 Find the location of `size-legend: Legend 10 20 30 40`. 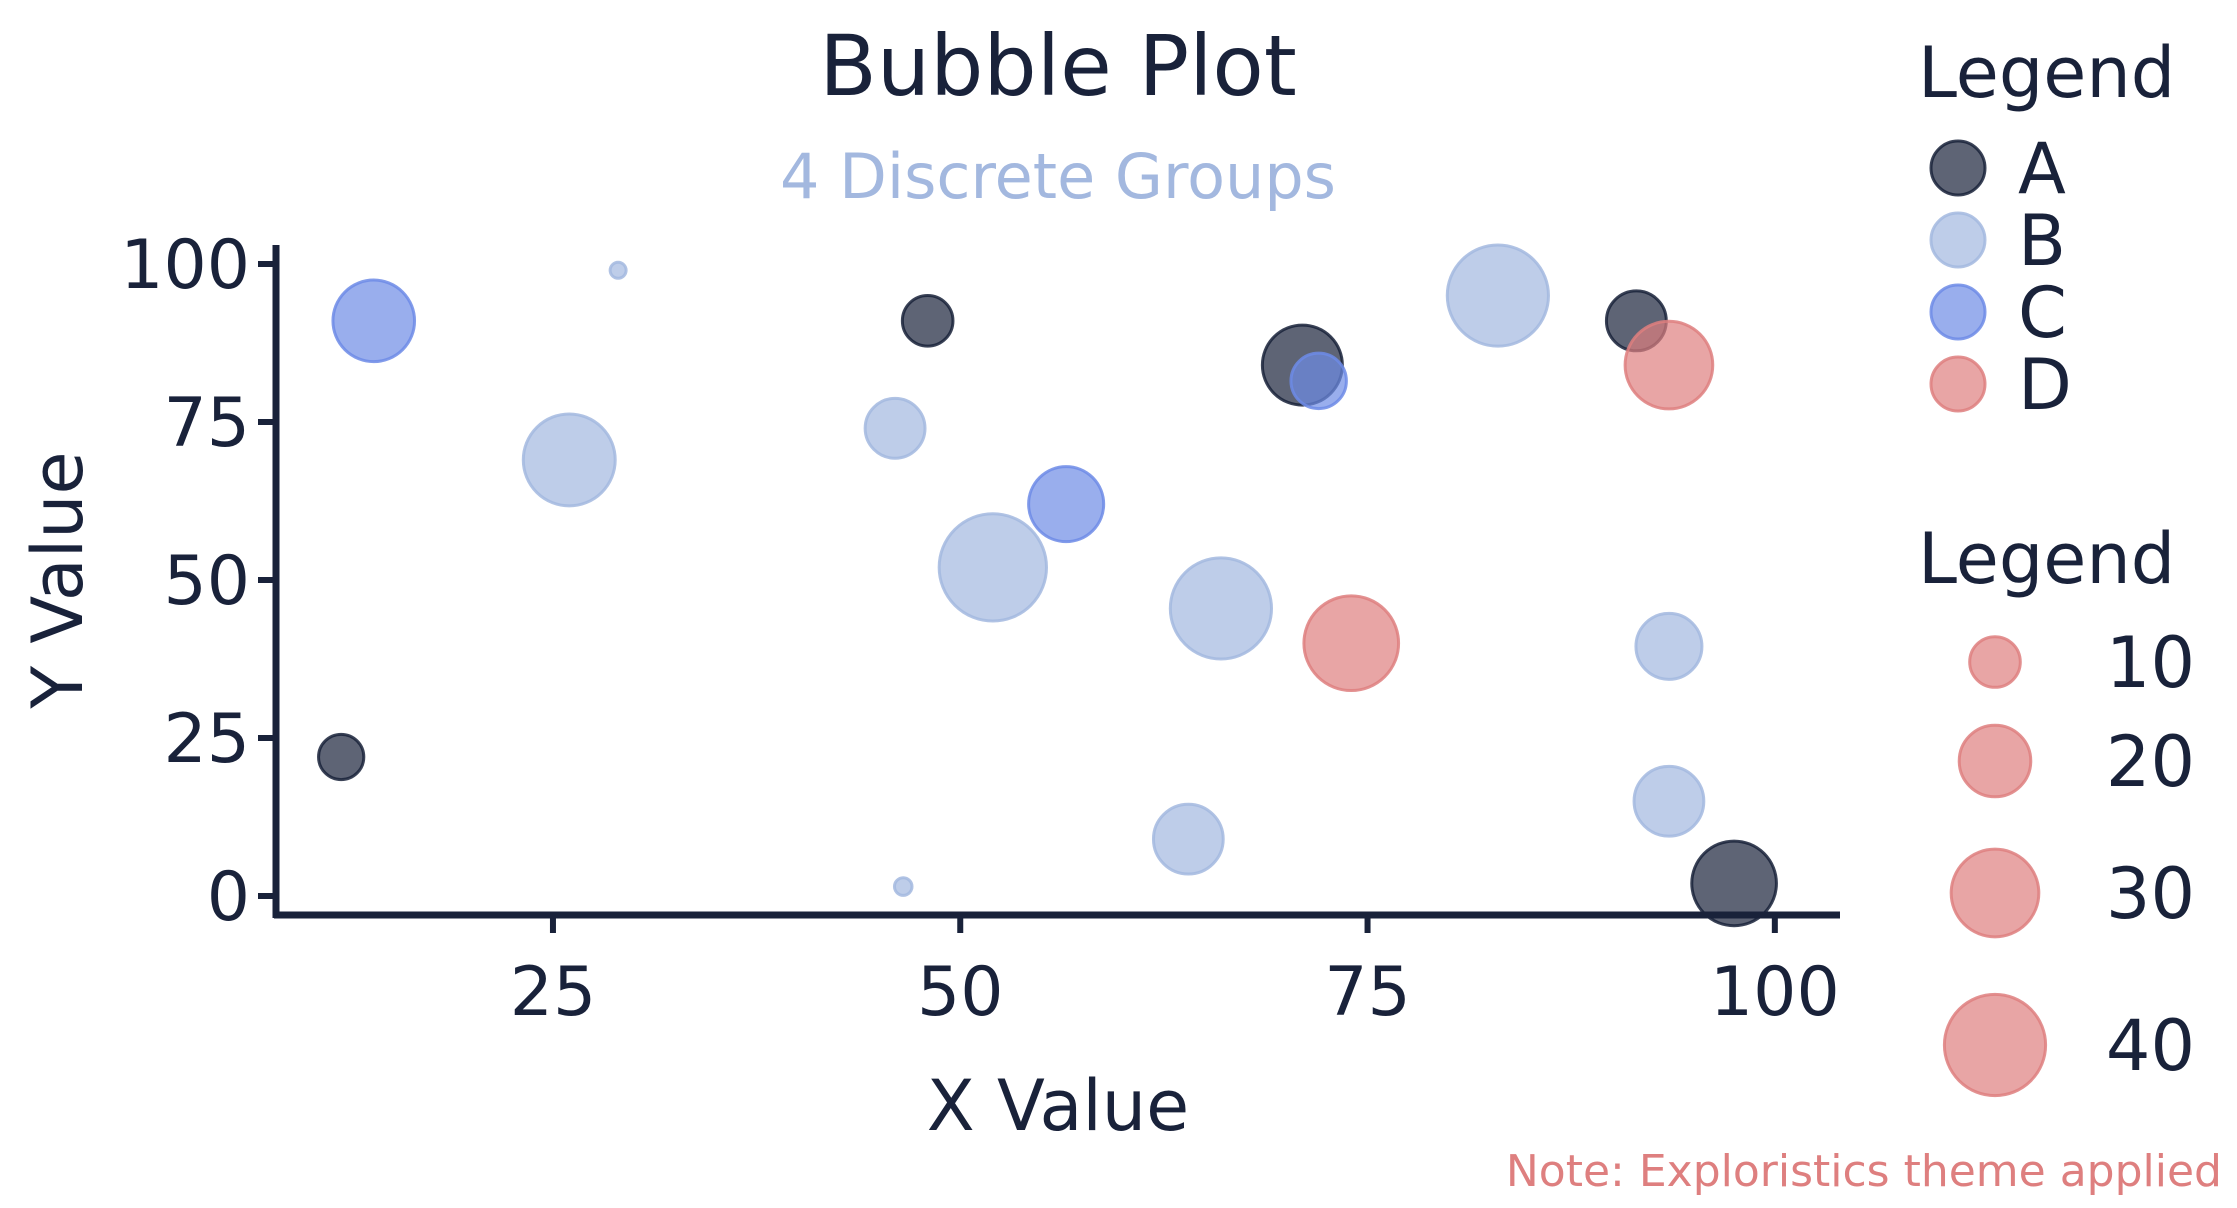

size-legend: Legend 10 20 30 40 is located at coordinates (2056, 808).